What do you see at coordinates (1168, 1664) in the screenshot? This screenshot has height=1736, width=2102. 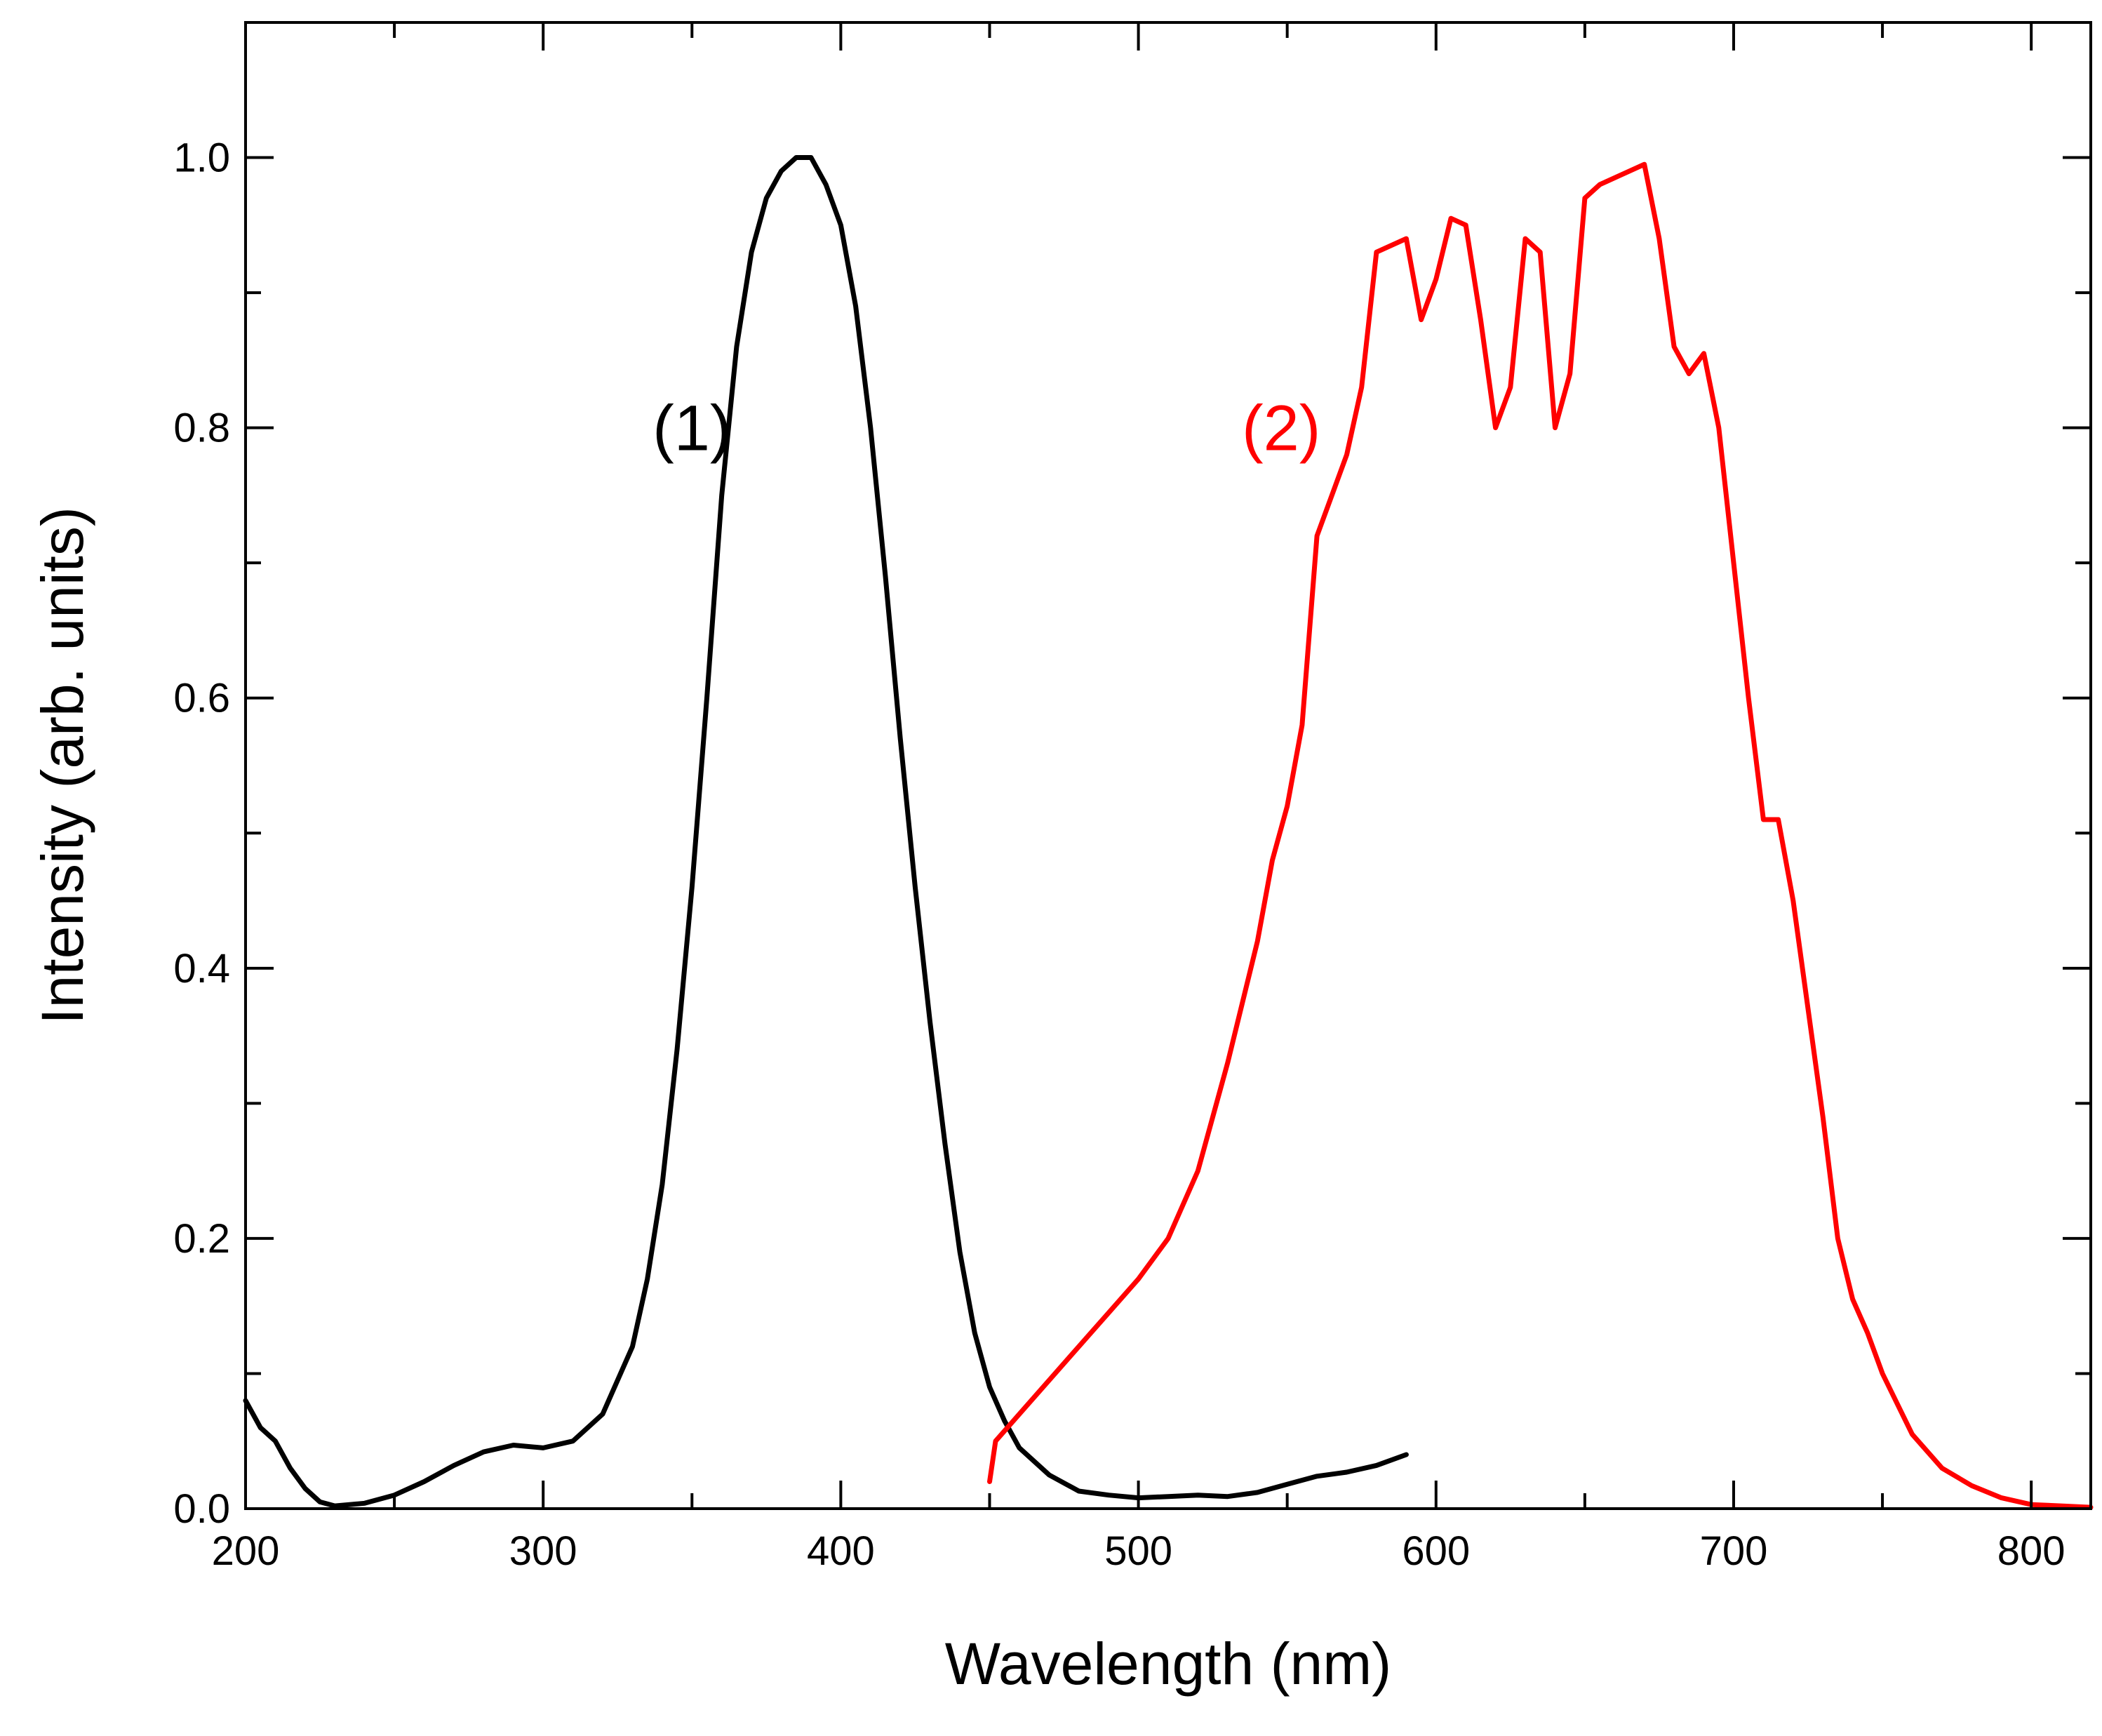 I see `x-axis-title: Wavelength (nm)` at bounding box center [1168, 1664].